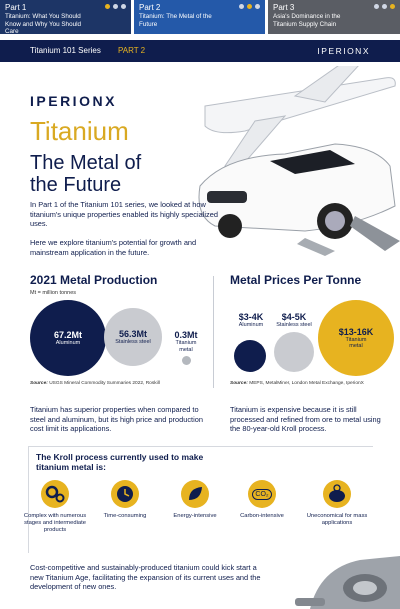 The width and height of the screenshot is (400, 609). Describe the element at coordinates (347, 582) in the screenshot. I see `machinery-illustration` at that location.